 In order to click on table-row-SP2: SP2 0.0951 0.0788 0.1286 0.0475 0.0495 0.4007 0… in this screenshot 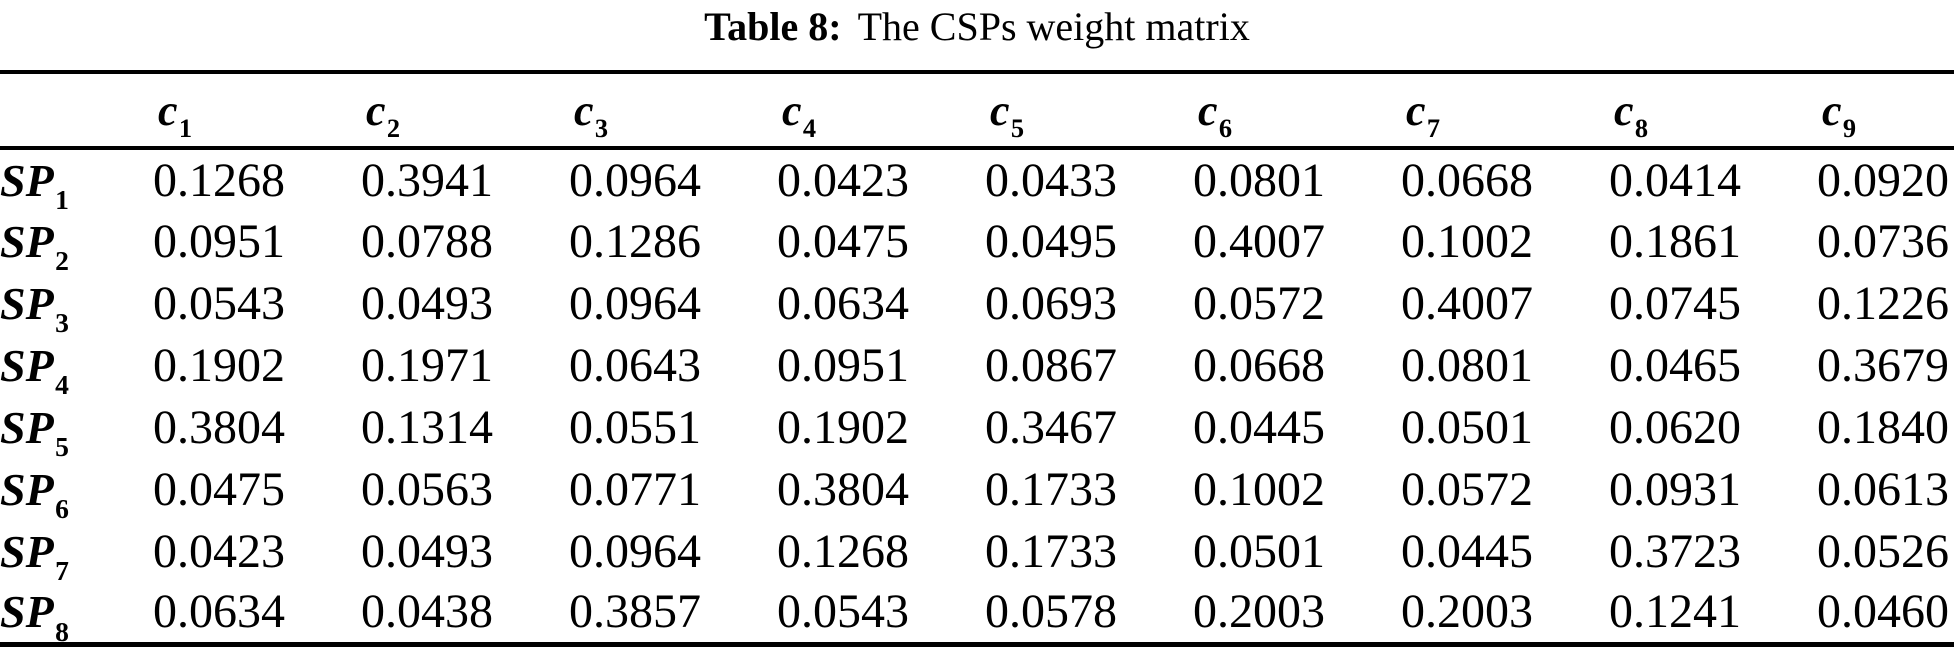, I will do `click(977, 243)`.